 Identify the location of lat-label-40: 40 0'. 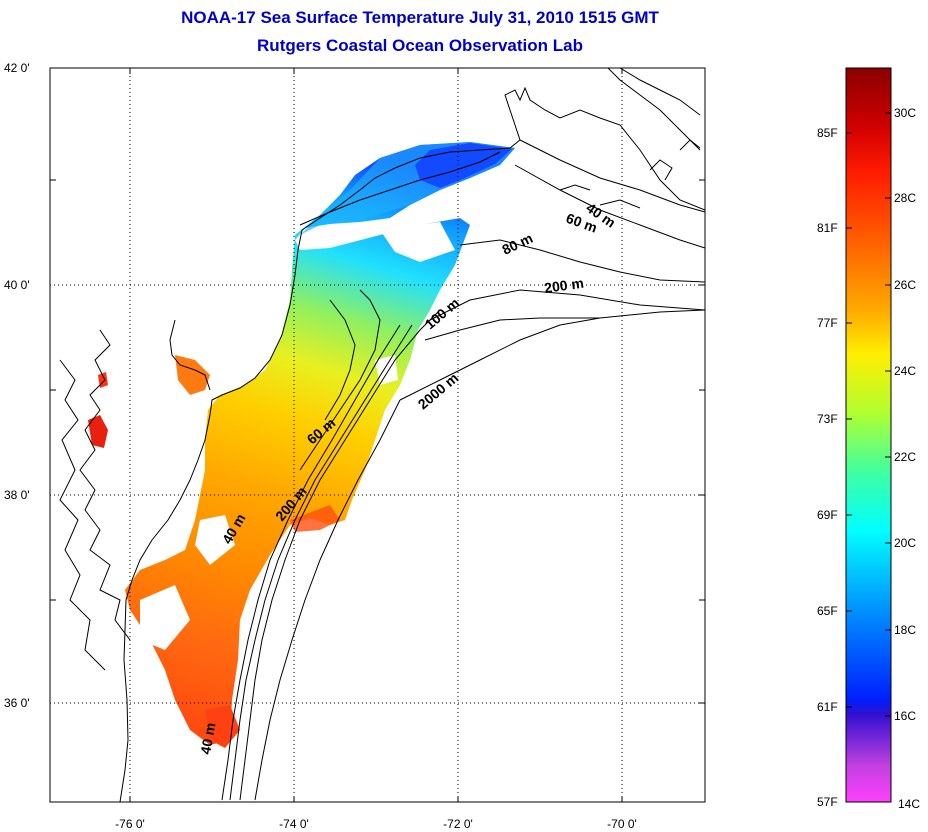
(17, 285).